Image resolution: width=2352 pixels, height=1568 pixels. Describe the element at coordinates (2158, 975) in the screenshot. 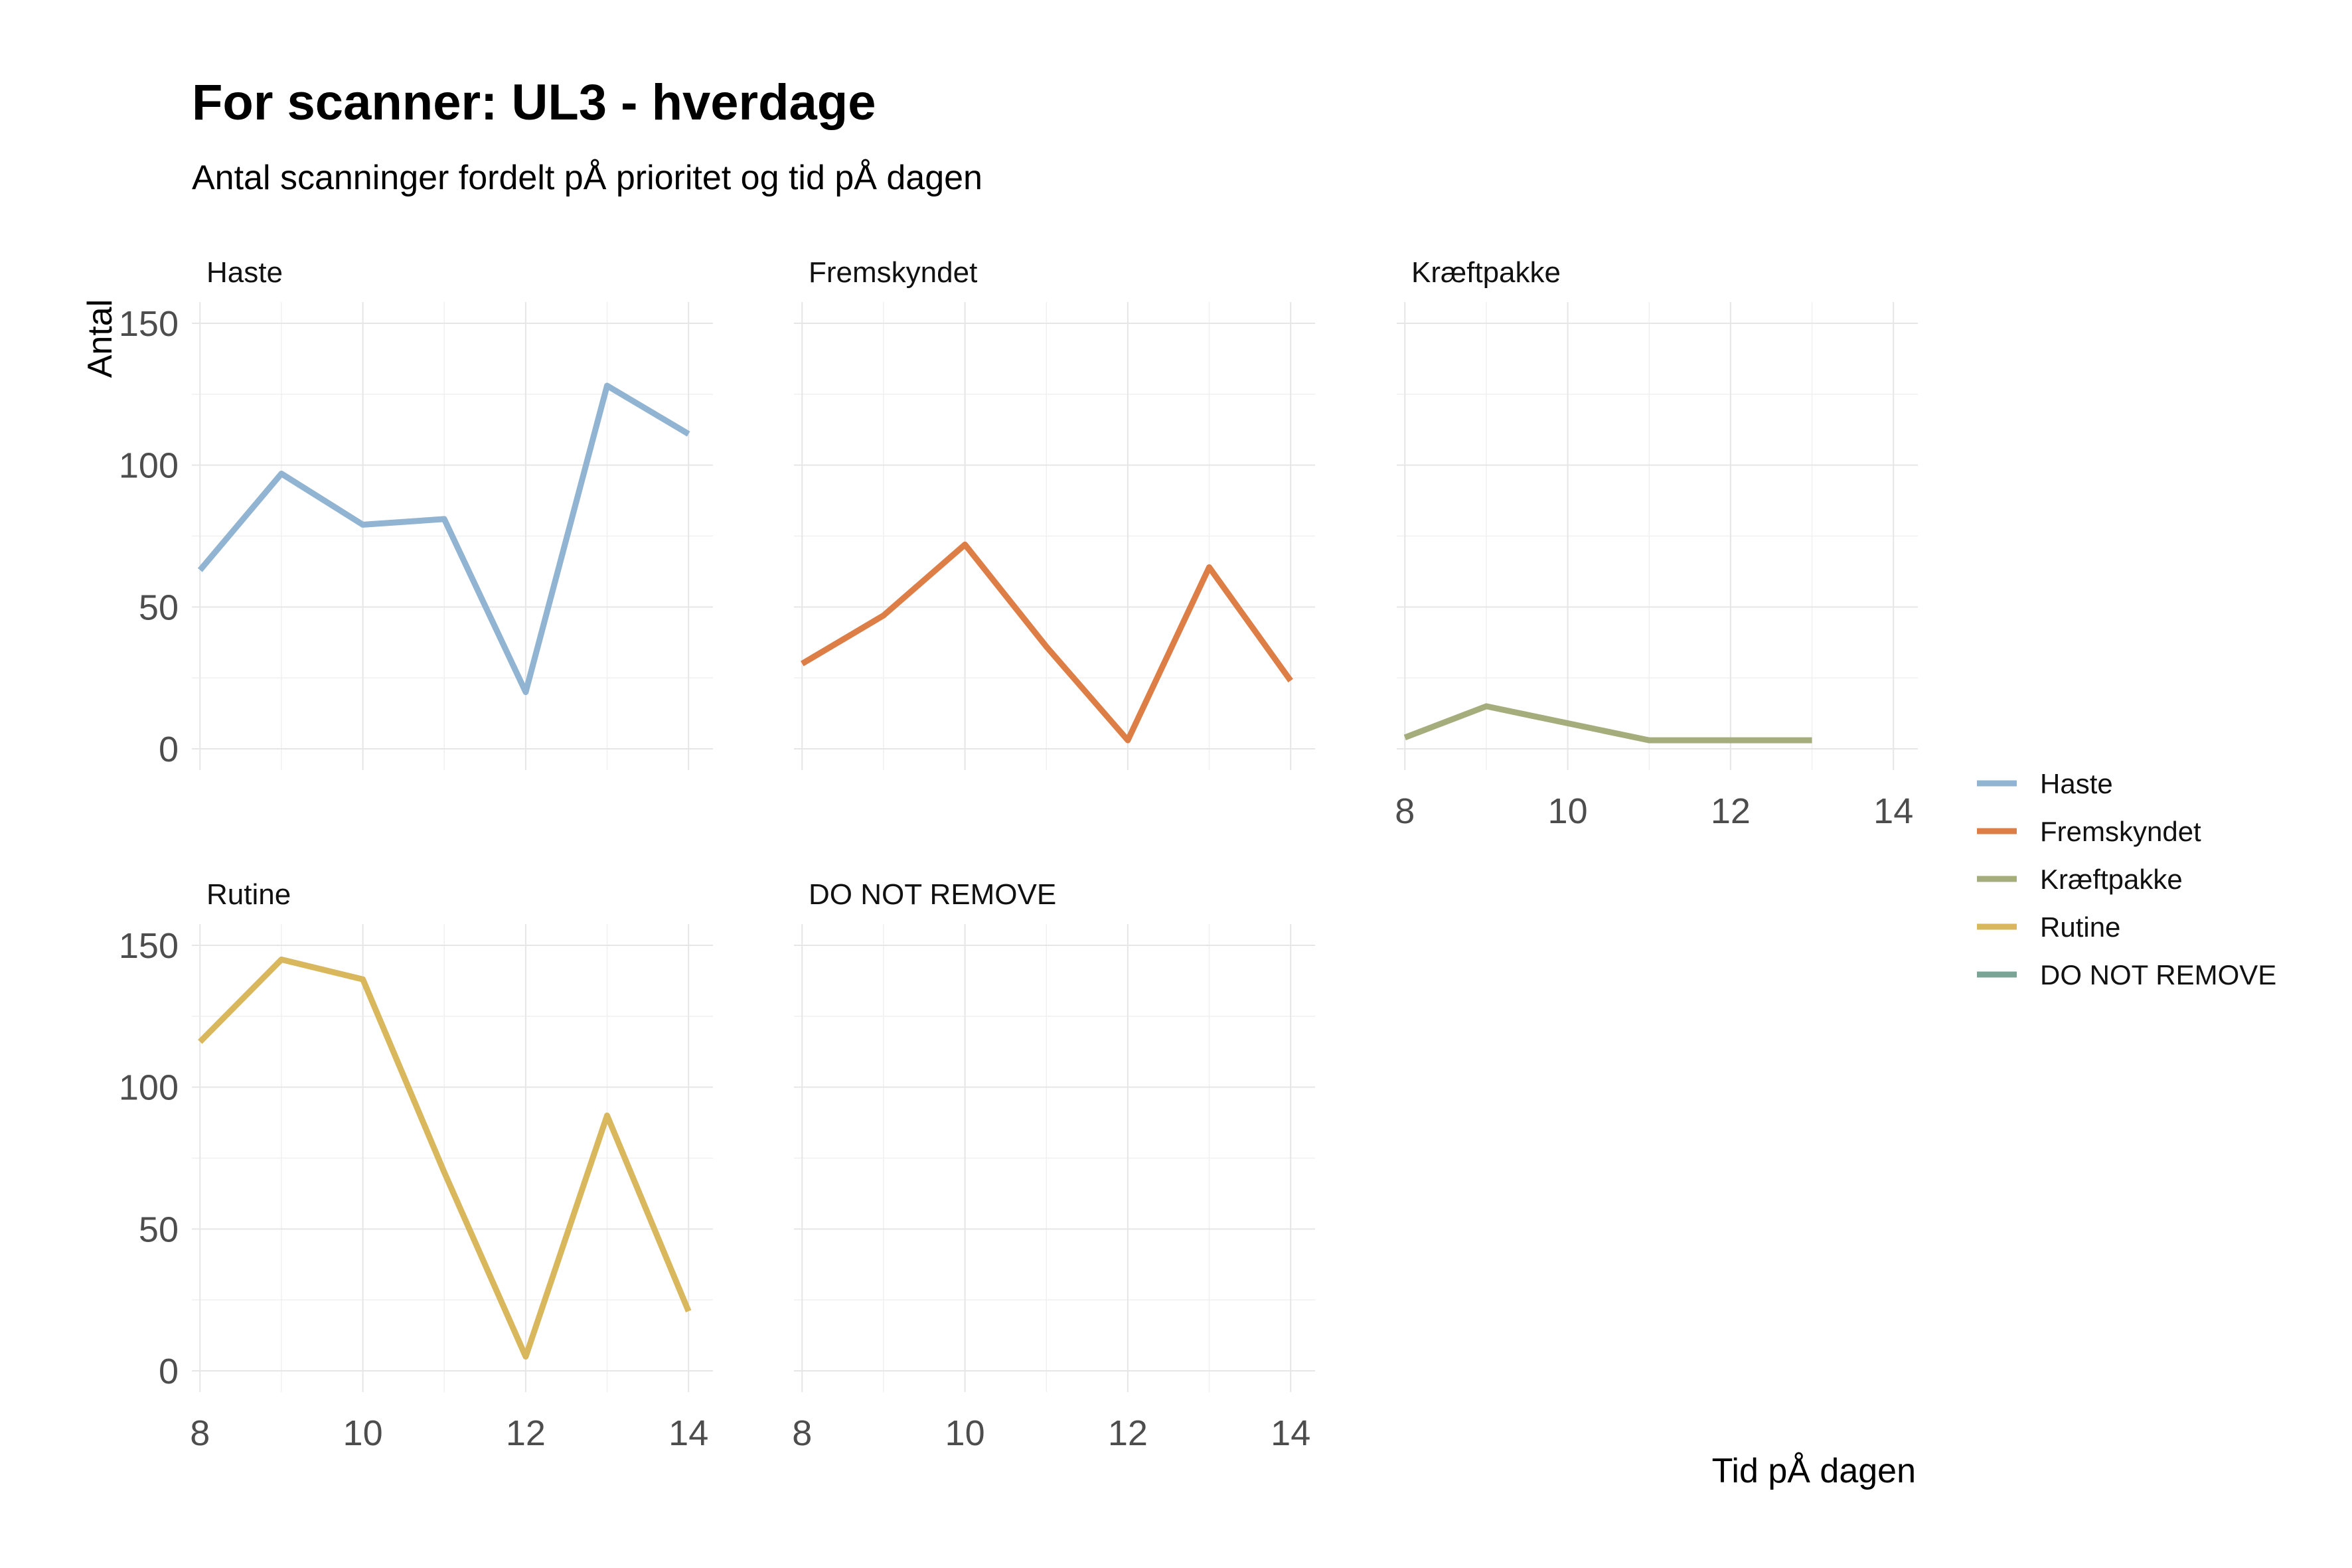

I see `legend-label: DO NOT REMOVE` at that location.